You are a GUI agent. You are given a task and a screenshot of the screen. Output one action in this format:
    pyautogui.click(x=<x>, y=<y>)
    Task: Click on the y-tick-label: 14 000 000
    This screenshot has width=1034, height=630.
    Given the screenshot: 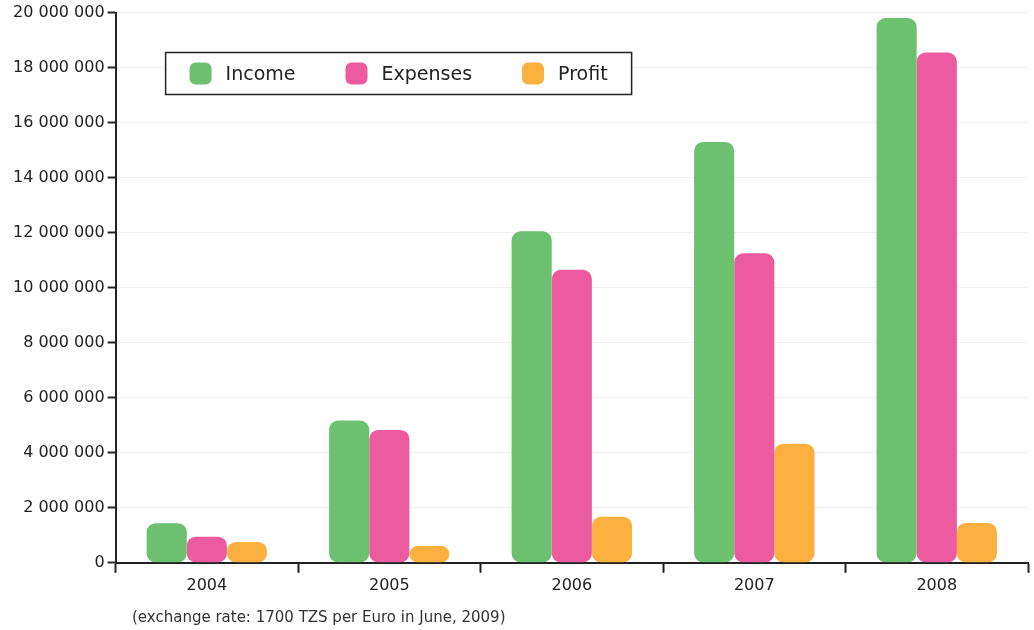 What is the action you would take?
    pyautogui.click(x=59, y=176)
    